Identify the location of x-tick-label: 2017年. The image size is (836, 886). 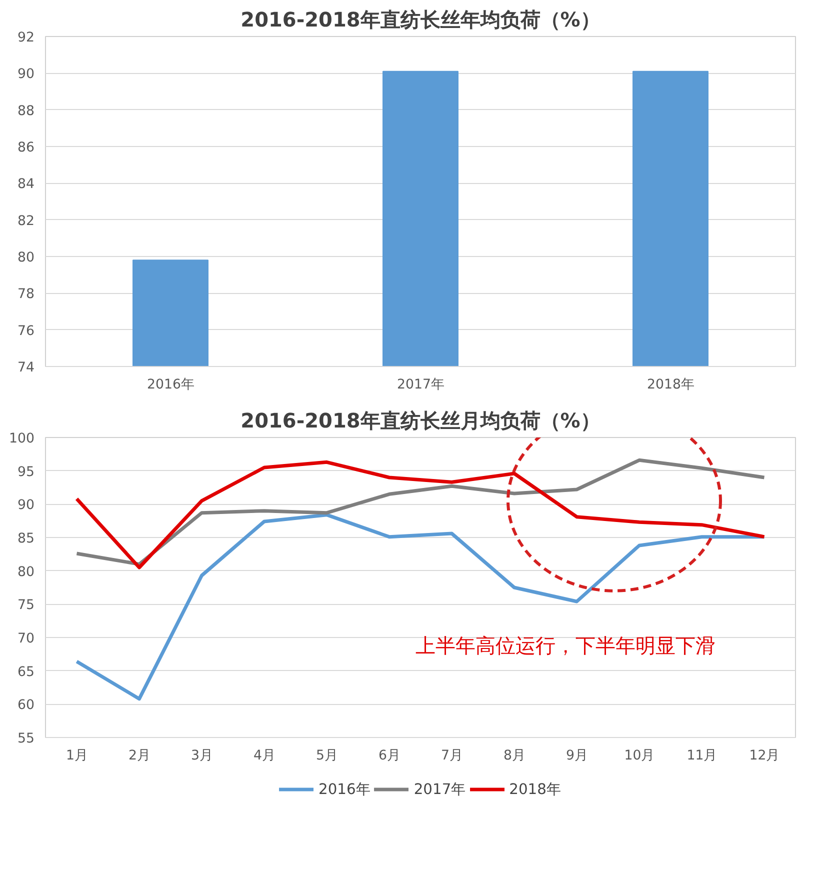
(420, 385).